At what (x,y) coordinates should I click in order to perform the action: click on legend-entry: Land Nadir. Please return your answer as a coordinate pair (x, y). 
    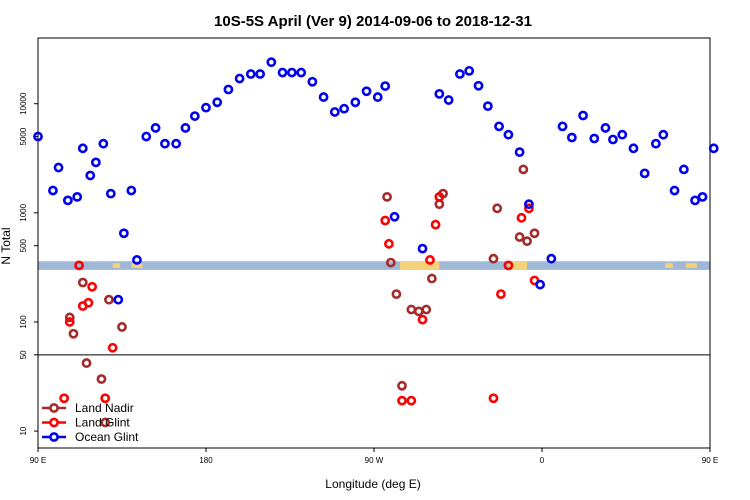
    Looking at the image, I should click on (88, 408).